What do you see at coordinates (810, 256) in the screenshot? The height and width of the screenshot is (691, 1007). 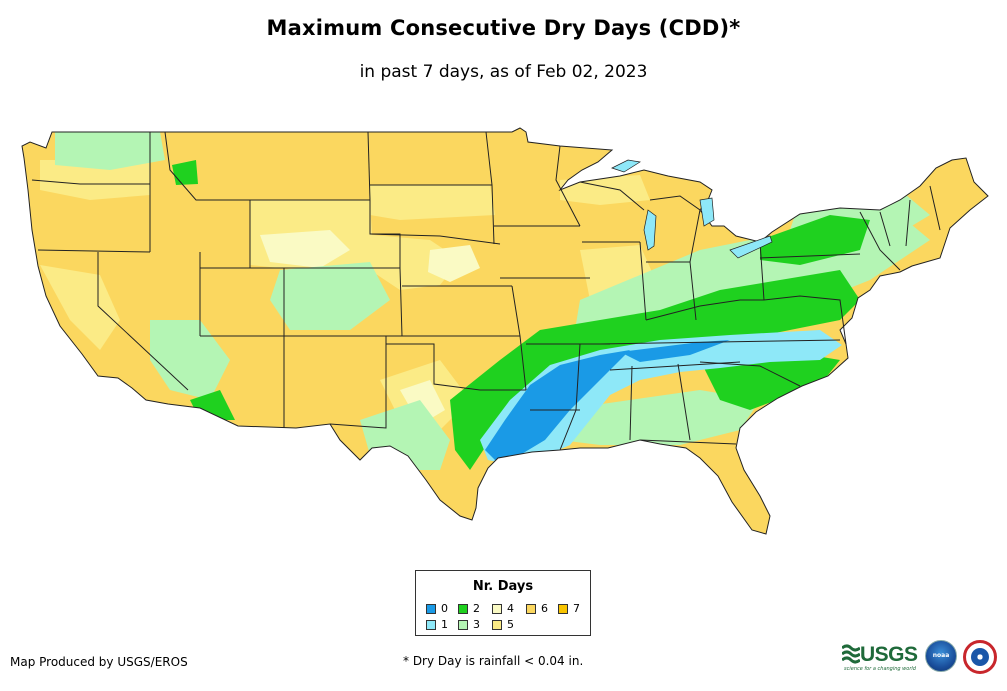 I see `border-pa-ny` at bounding box center [810, 256].